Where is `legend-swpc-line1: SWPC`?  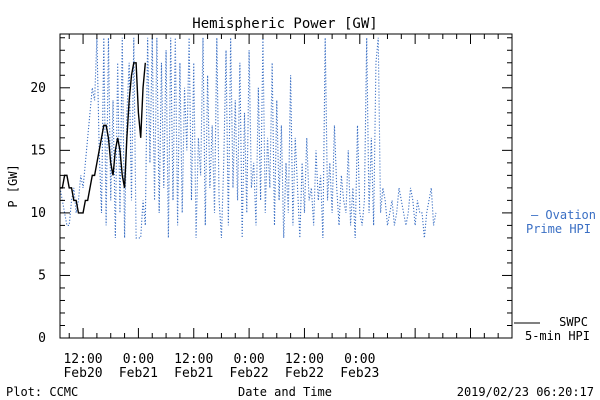
legend-swpc-line1: SWPC is located at coordinates (573, 322).